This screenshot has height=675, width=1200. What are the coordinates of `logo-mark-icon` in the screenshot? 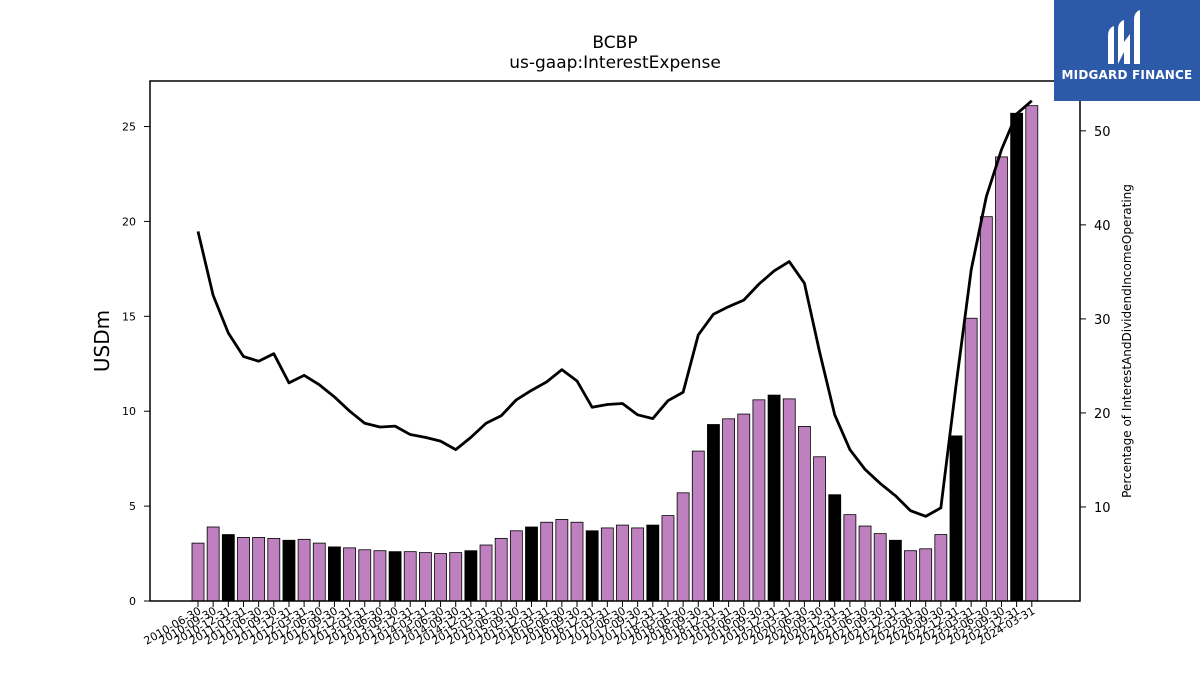 It's located at (1124, 37).